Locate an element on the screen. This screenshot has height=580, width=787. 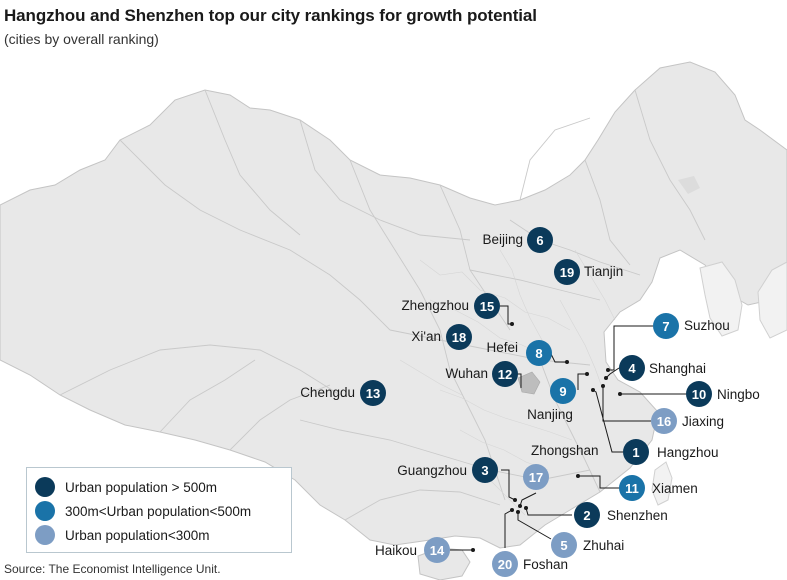
rank-number-jiaxing: 16 is located at coordinates (664, 421).